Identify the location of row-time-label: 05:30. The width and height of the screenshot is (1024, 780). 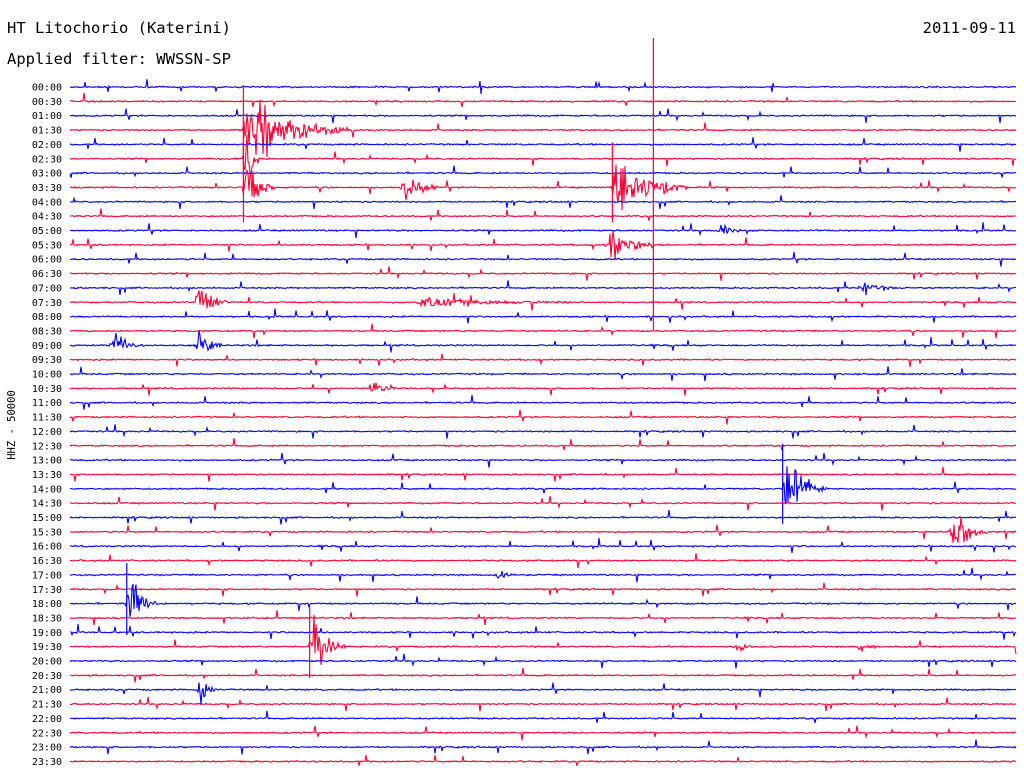
(47, 245).